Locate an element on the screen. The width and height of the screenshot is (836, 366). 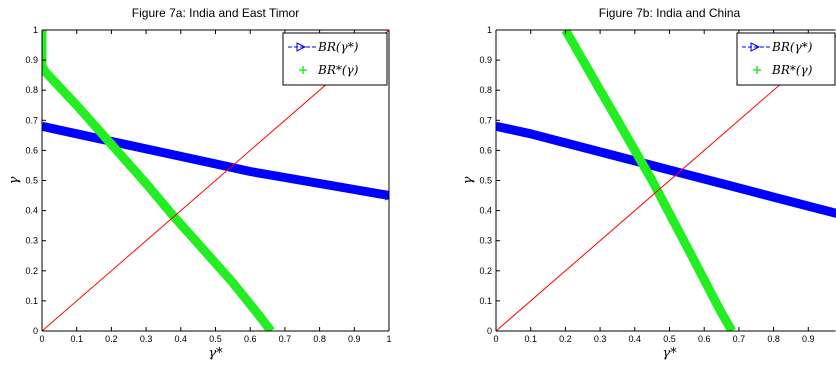
chart-title: Figure 7b: India and China is located at coordinates (670, 13).